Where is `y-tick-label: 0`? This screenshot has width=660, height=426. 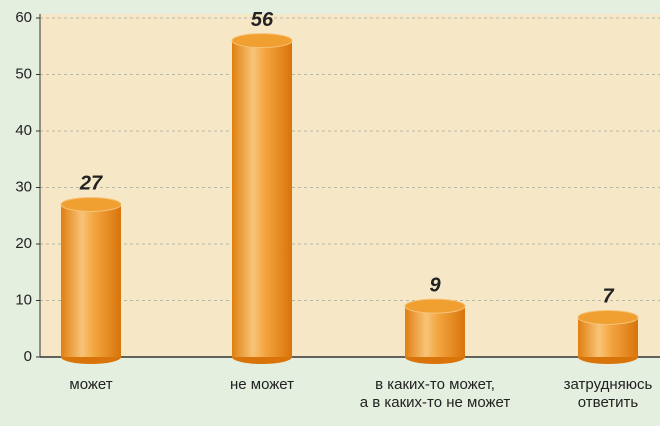 y-tick-label: 0 is located at coordinates (28, 356).